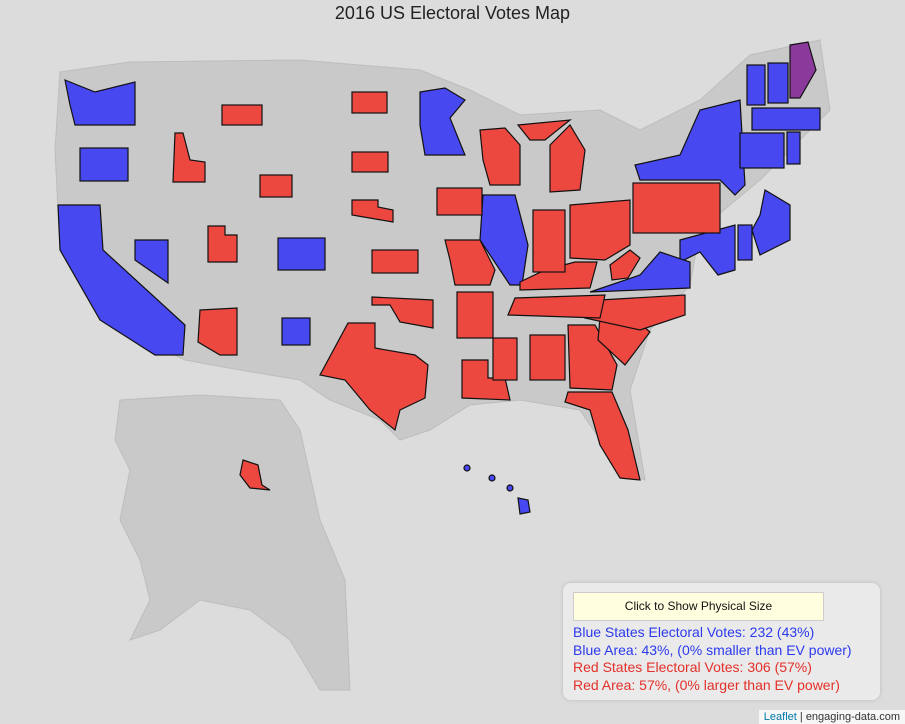 Image resolution: width=905 pixels, height=724 pixels. I want to click on leaflet-link: Leaflet, so click(780, 717).